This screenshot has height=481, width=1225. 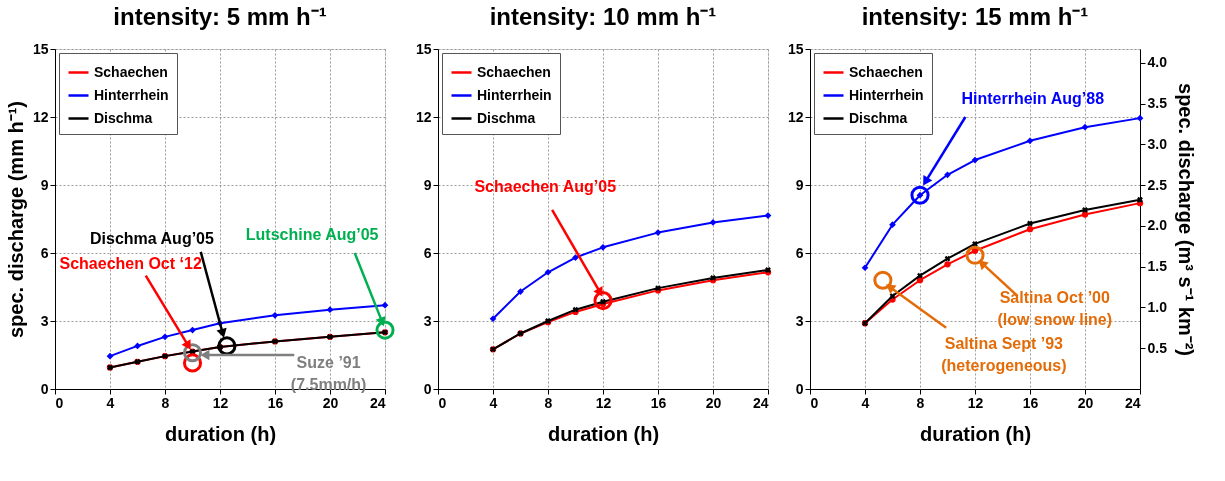 What do you see at coordinates (312, 234) in the screenshot?
I see `annotation: Lutschine Aug’05` at bounding box center [312, 234].